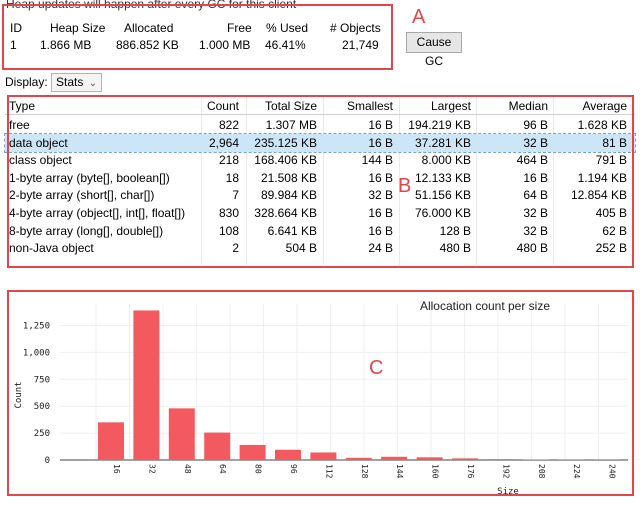 This screenshot has height=514, width=640. I want to click on display-select: Stats ⌄, so click(76, 82).